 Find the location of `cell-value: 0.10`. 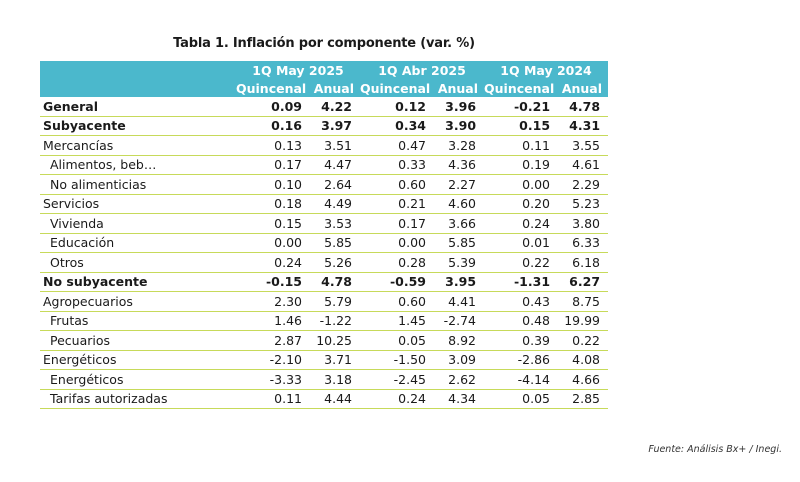

cell-value: 0.10 is located at coordinates (273, 184).